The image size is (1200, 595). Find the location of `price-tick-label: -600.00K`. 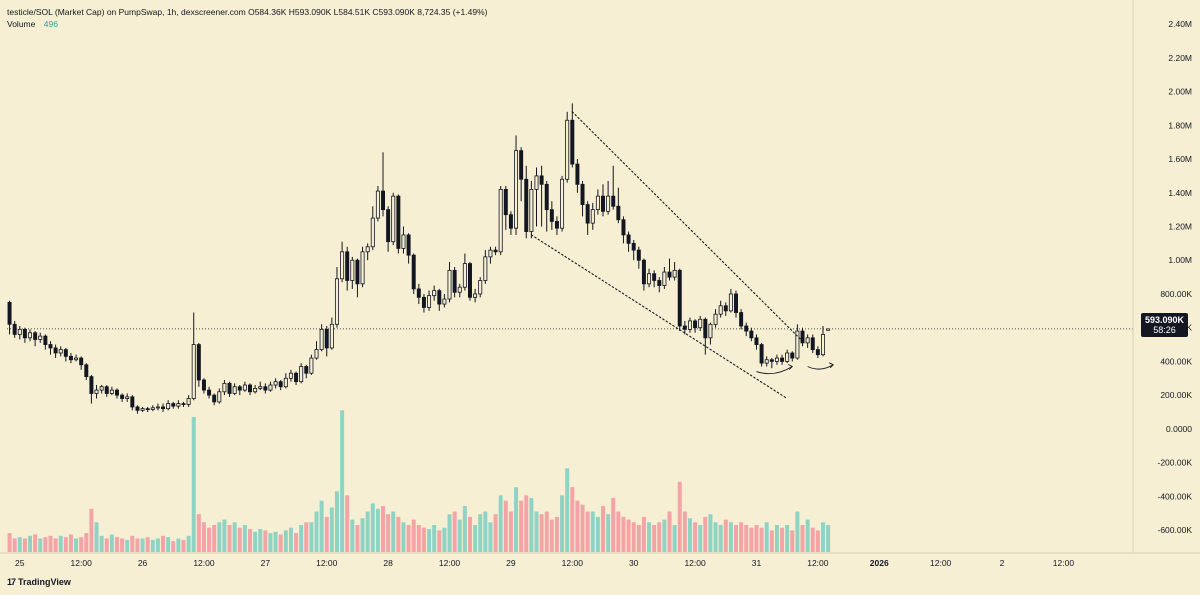

price-tick-label: -600.00K is located at coordinates (1175, 530).